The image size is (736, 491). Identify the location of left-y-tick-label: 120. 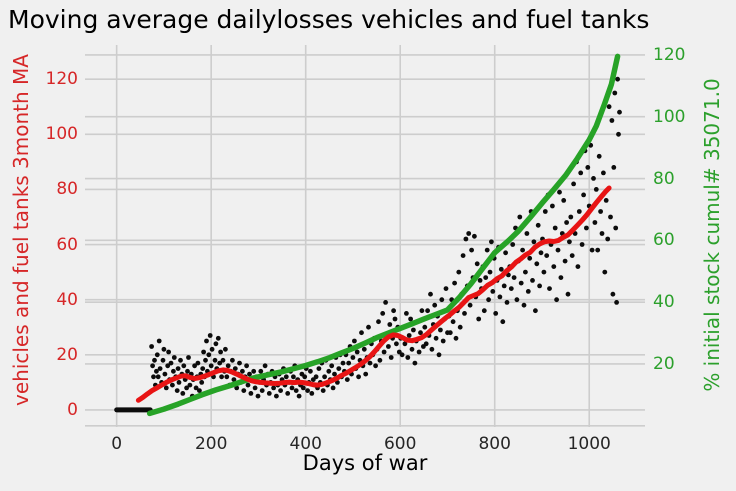
(61, 79).